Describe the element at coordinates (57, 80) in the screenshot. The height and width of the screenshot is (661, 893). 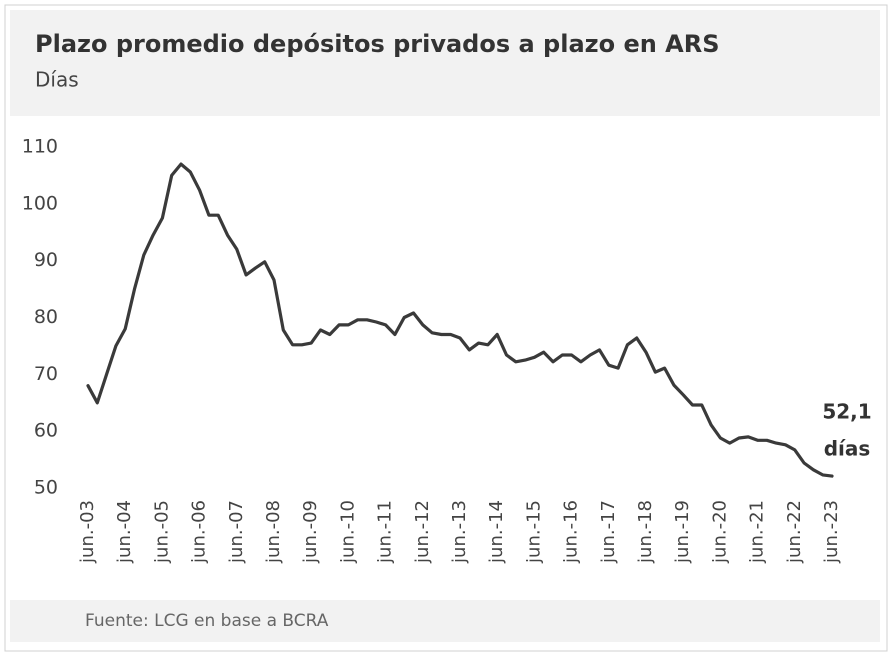
I see `chart-subtitle: Días` at that location.